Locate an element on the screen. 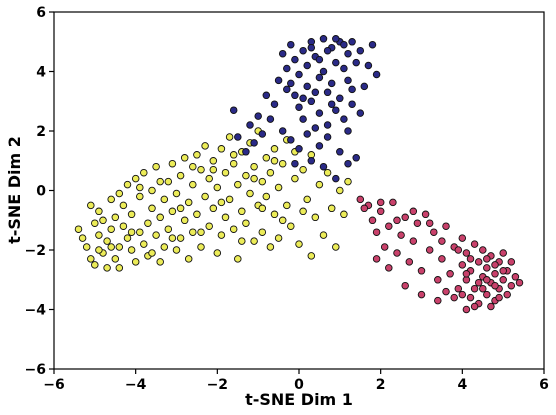  x-tick-label: 6 is located at coordinates (544, 385).